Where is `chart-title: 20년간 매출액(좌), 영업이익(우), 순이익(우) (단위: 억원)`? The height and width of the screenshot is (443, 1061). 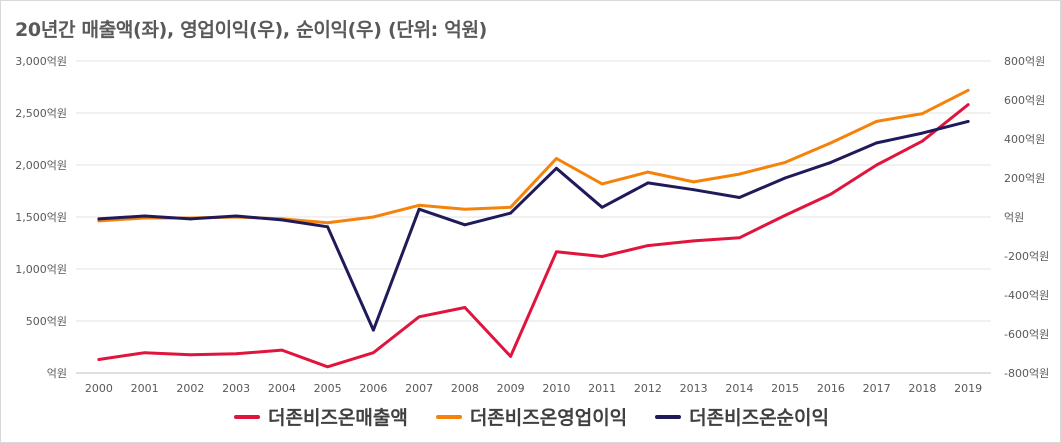
chart-title: 20년간 매출액(좌), 영업이익(우), 순이익(우) (단위: 억원) is located at coordinates (251, 30).